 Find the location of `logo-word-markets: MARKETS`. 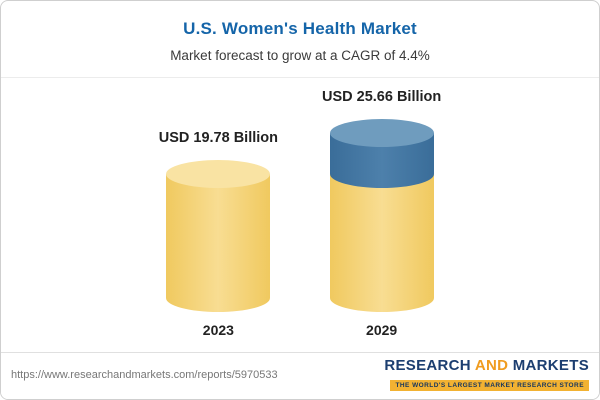

logo-word-markets: MARKETS is located at coordinates (550, 365).